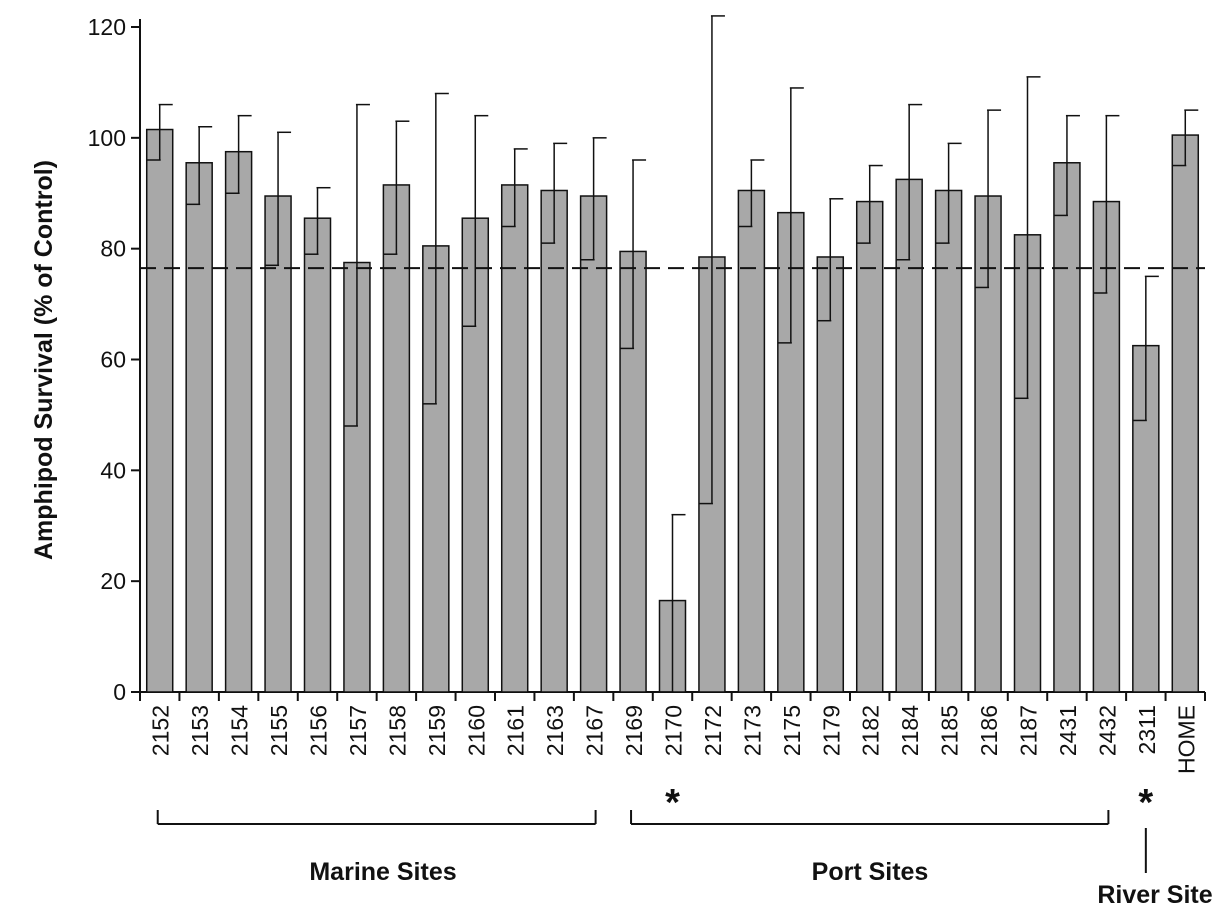 This screenshot has width=1218, height=909. Describe the element at coordinates (107, 27) in the screenshot. I see `y-tick-label: 120` at that location.